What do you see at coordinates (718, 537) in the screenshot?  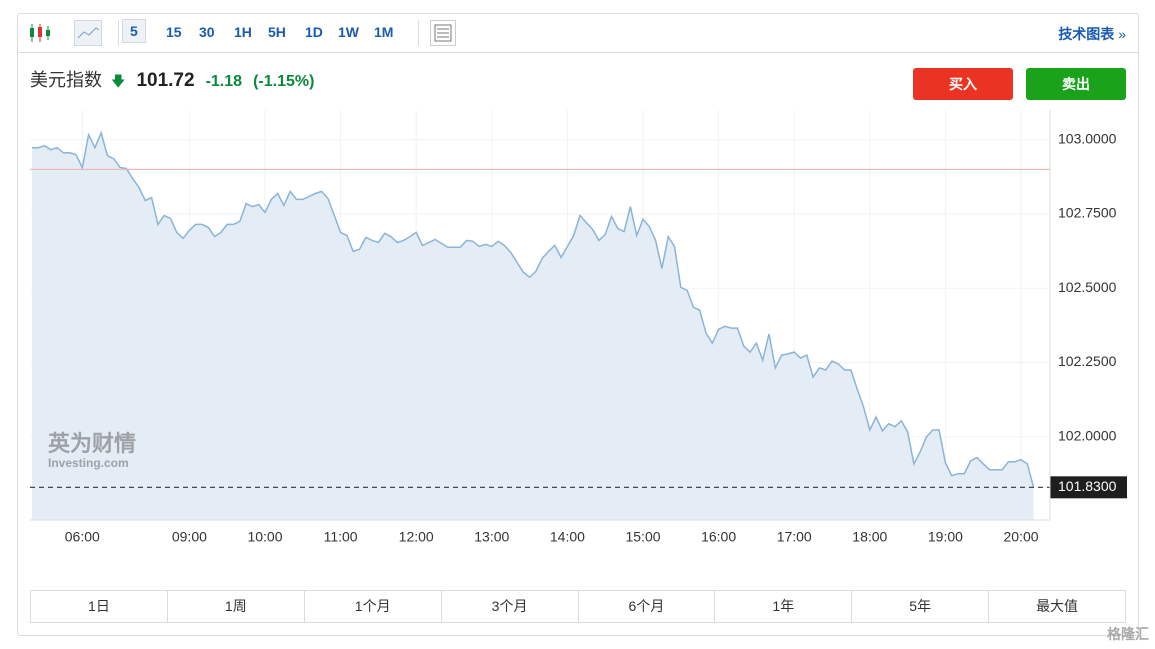 I see `x-tick-label: 16:00` at bounding box center [718, 537].